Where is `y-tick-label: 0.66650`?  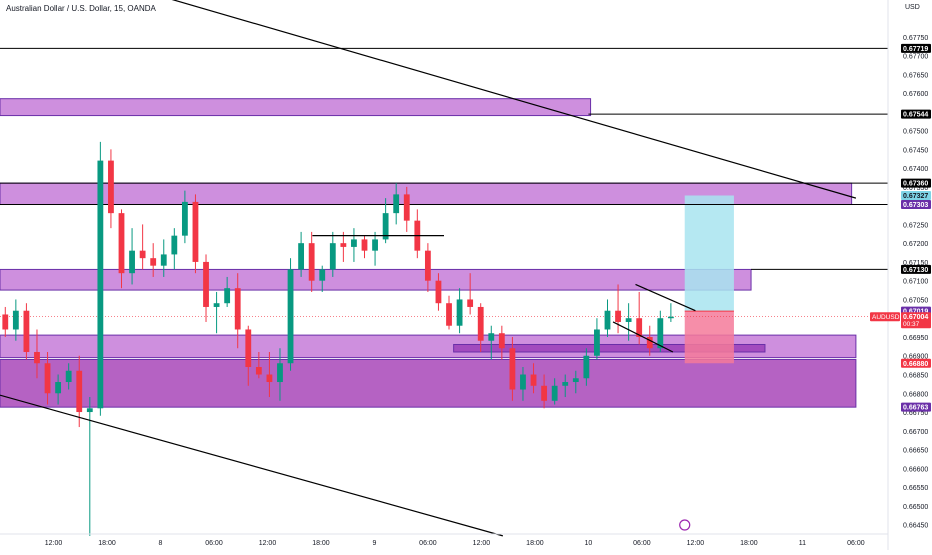
y-tick-label: 0.66650 is located at coordinates (915, 451).